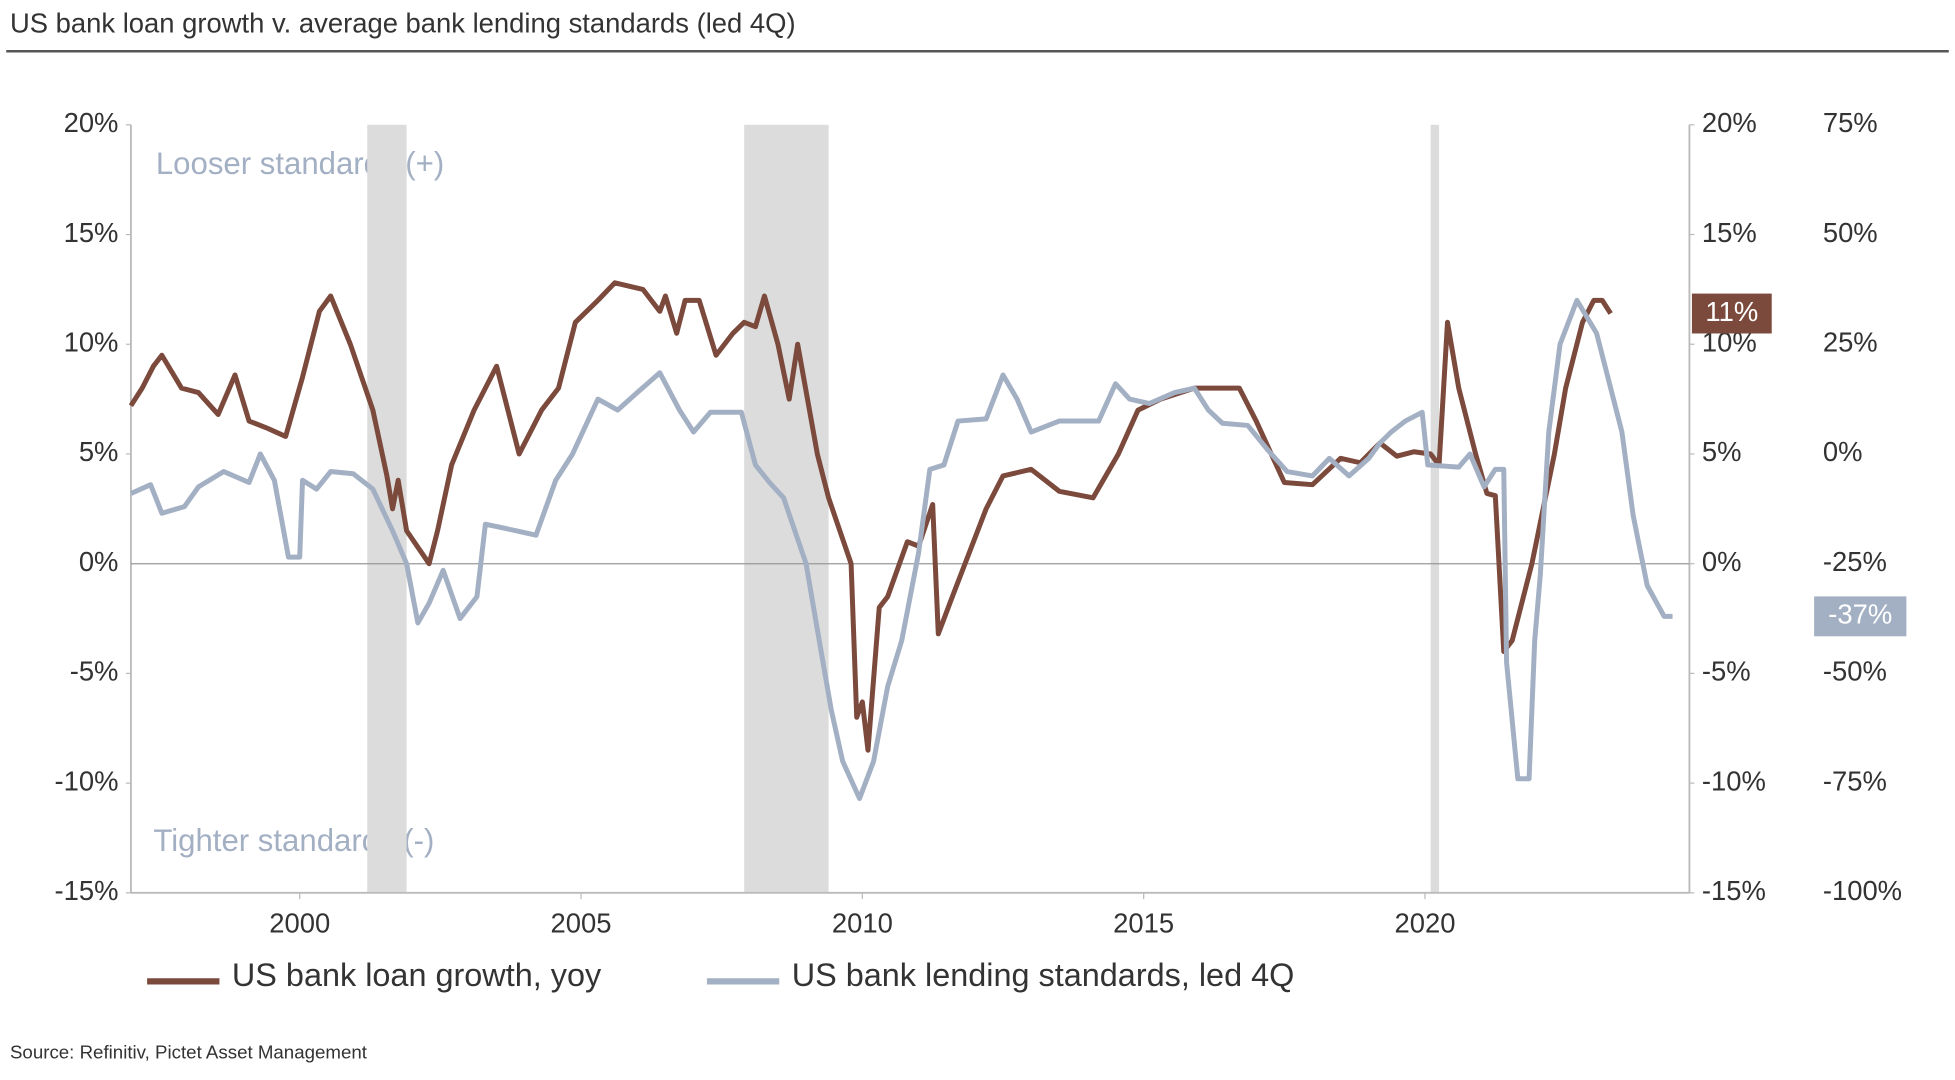  I want to click on y2-tick-label: 50%, so click(1850, 232).